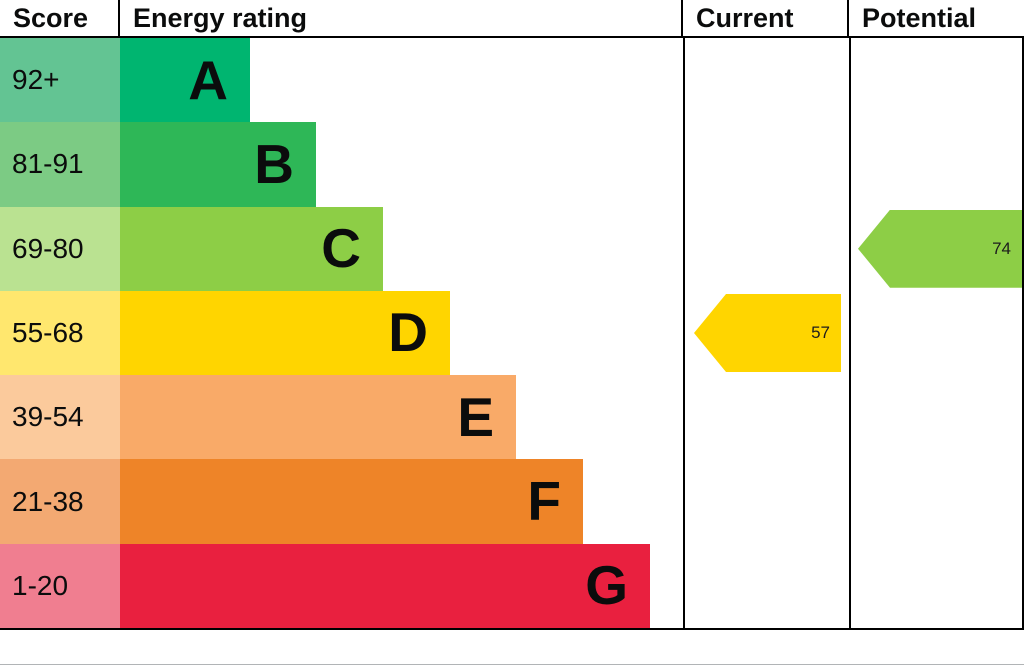 This screenshot has height=666, width=1024. What do you see at coordinates (1023, 333) in the screenshot?
I see `right-border-line` at bounding box center [1023, 333].